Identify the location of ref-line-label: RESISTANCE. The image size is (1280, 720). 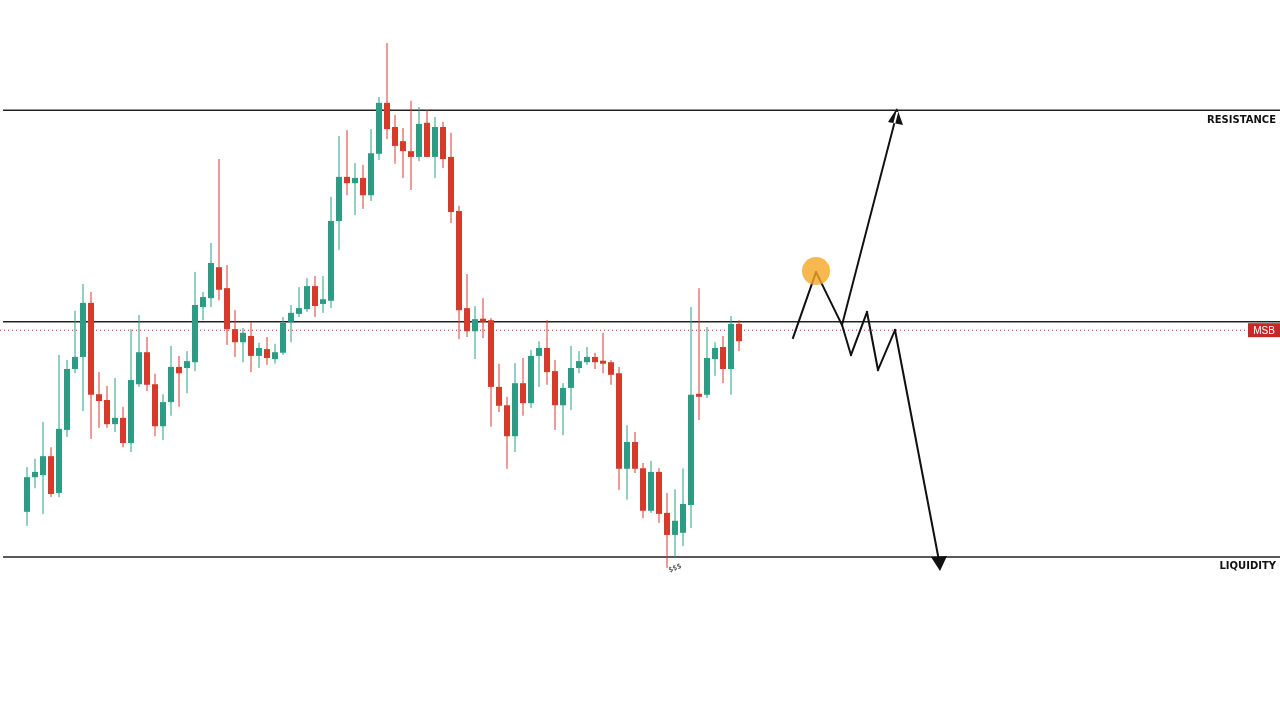
(1242, 119).